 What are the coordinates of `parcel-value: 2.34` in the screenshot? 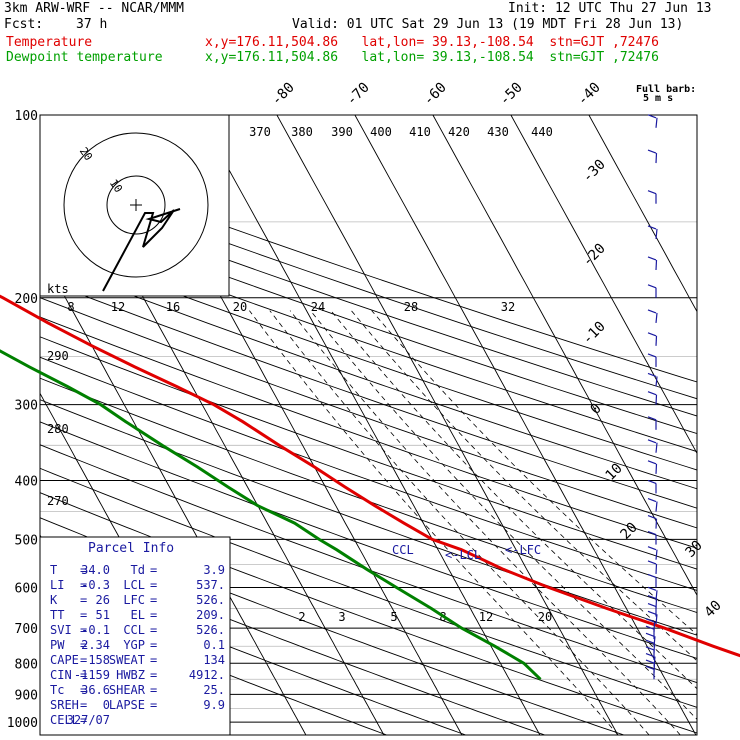 It's located at (95, 645).